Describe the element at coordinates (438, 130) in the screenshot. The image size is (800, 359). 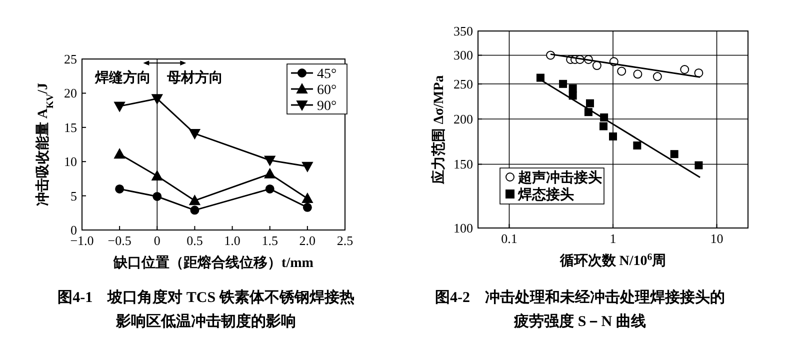
I see `y-axis-title: 应力范围 Δσ/MPa` at that location.